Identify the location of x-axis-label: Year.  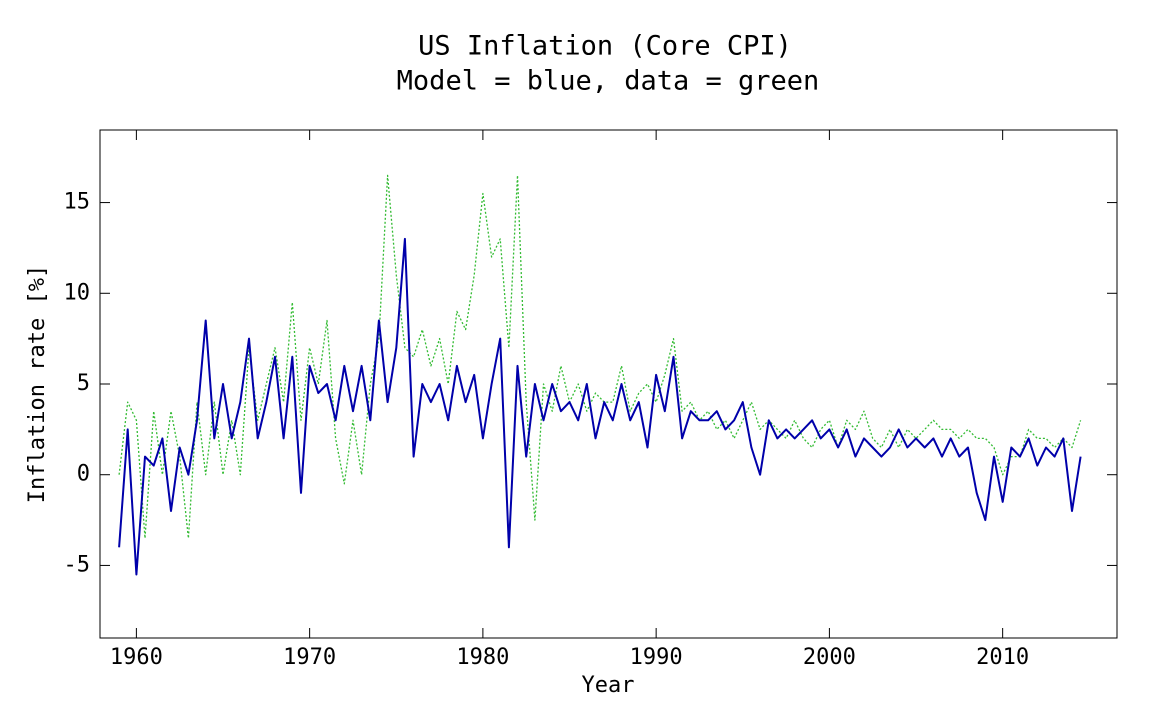
(608, 685).